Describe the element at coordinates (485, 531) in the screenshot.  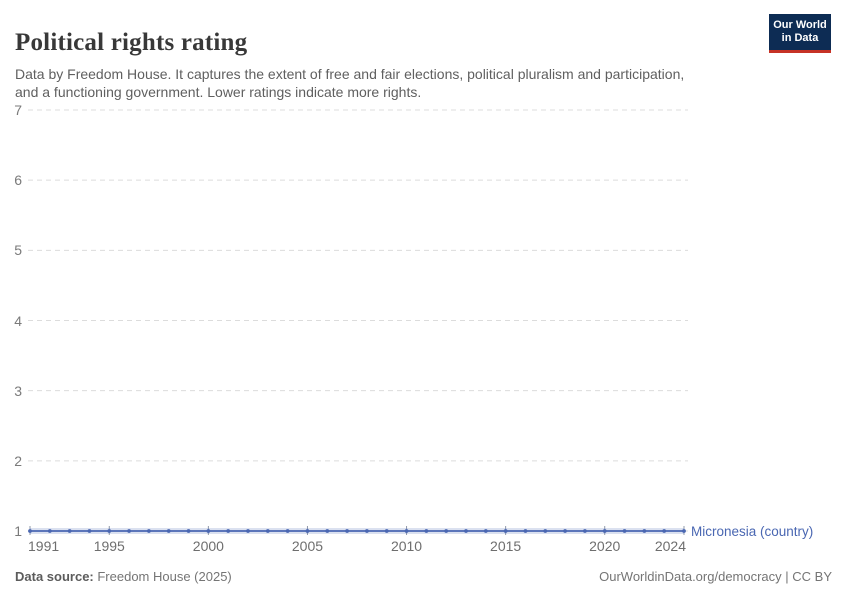
I see `data-point-2014` at that location.